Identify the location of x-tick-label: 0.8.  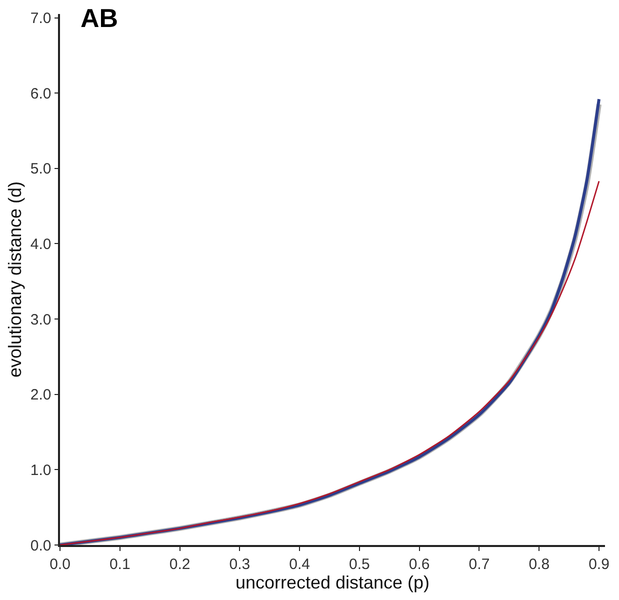
(539, 564).